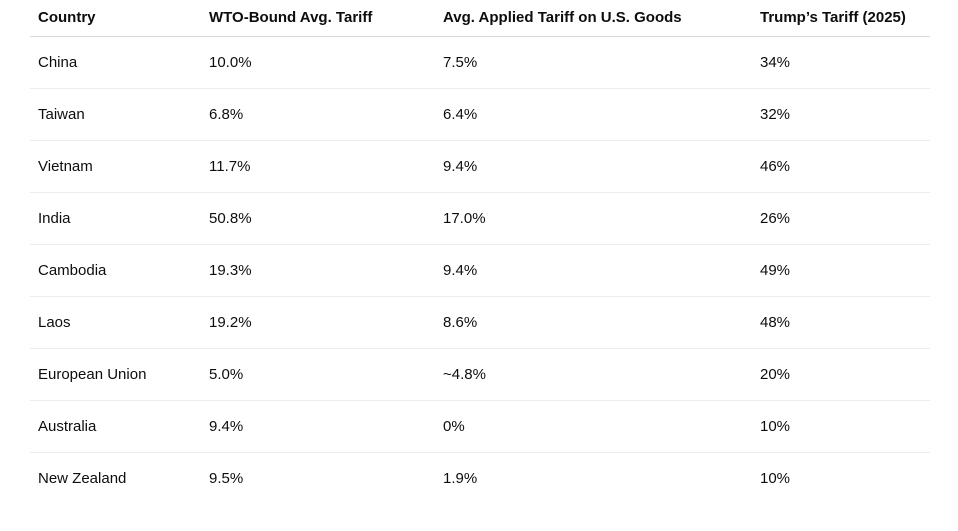 The width and height of the screenshot is (958, 531). I want to click on table-cell: 46%, so click(775, 166).